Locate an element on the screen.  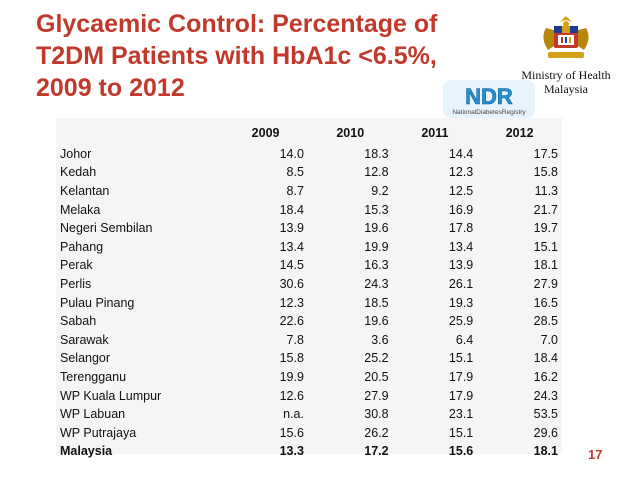
state-name: Kedah is located at coordinates (78, 172).